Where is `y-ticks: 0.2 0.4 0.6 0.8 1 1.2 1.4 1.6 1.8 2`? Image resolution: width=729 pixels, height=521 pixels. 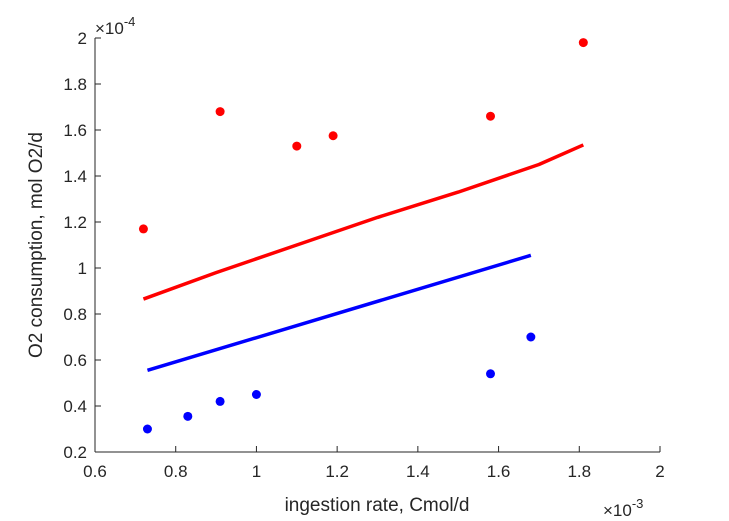 y-ticks: 0.2 0.4 0.6 0.8 1 1.2 1.4 1.6 1.8 2 is located at coordinates (82, 245).